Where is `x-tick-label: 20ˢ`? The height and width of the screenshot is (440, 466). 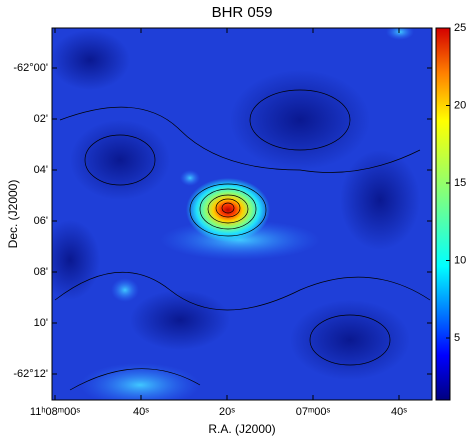 x-tick-label: 20ˢ is located at coordinates (227, 412).